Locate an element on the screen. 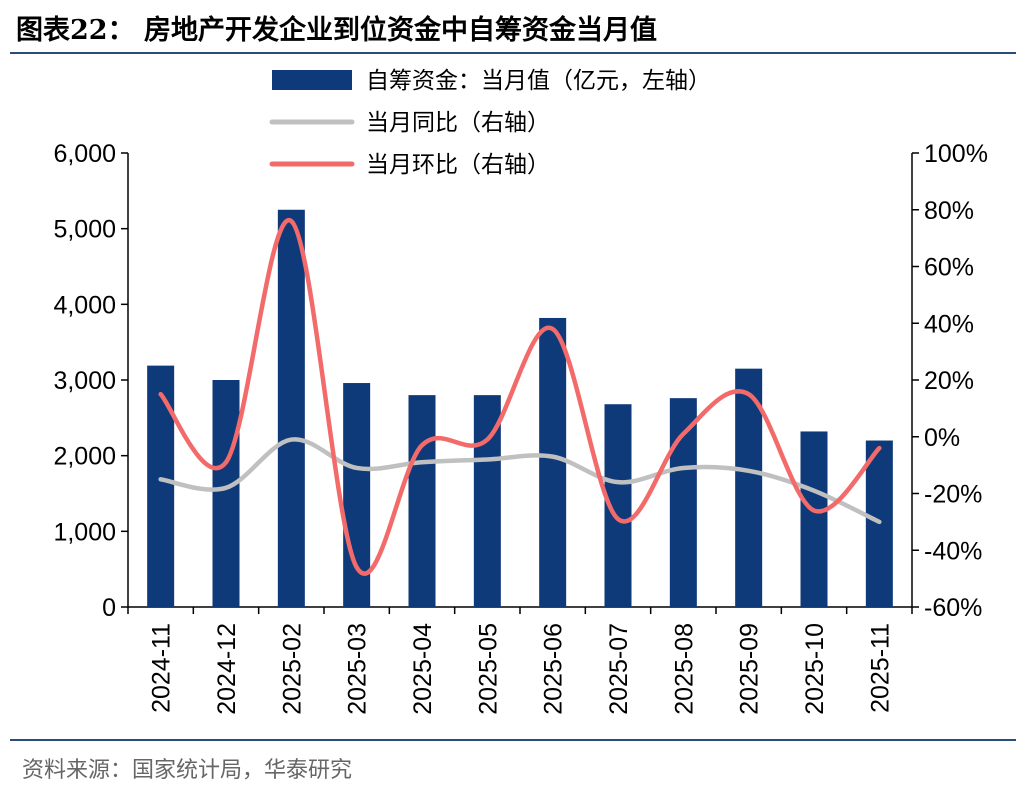 Image resolution: width=1036 pixels, height=792 pixels. legend-mom-entry-label: 当月环比（右轴） is located at coordinates (458, 165).